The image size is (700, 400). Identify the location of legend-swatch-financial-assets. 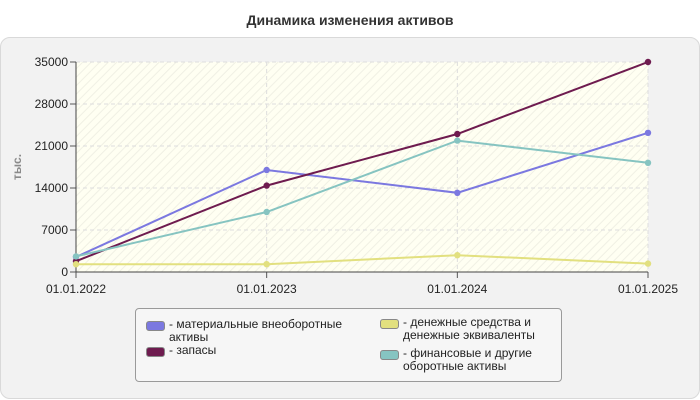
(389, 355).